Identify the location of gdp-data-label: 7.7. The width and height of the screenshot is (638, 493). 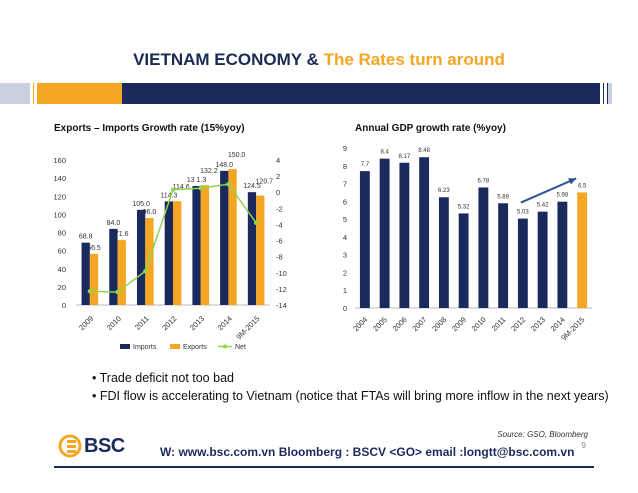
(365, 165).